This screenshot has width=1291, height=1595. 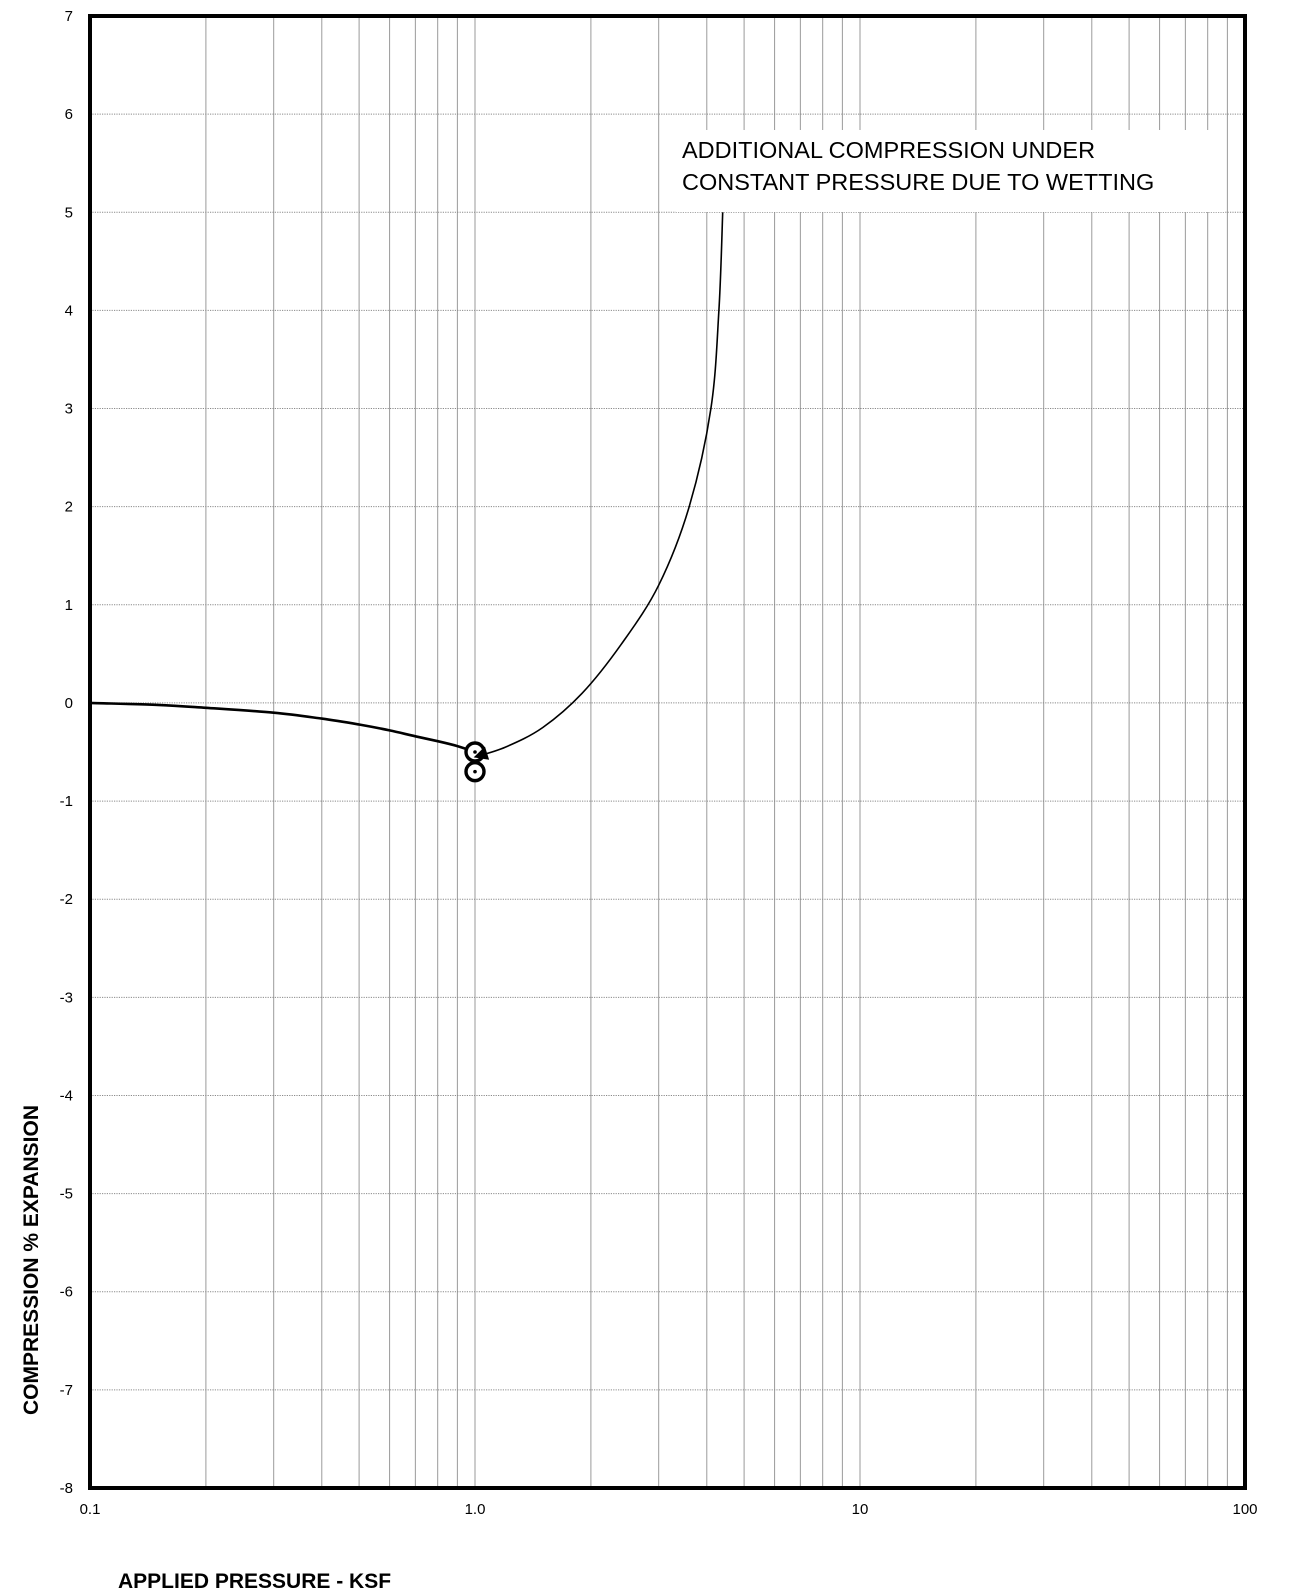 I want to click on y-tick-label: -6, so click(x=66, y=1292).